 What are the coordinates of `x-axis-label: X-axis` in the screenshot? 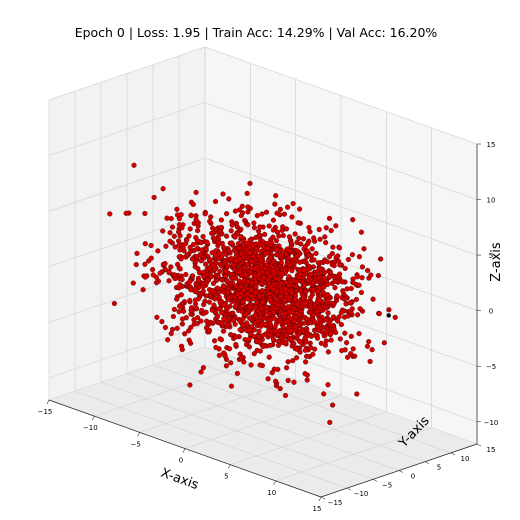 It's located at (180, 480).